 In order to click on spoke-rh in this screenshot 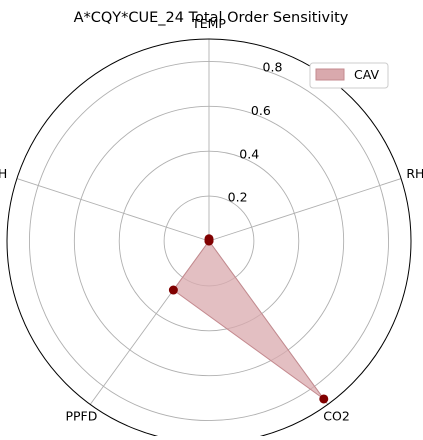, I will do `click(305, 210)`.